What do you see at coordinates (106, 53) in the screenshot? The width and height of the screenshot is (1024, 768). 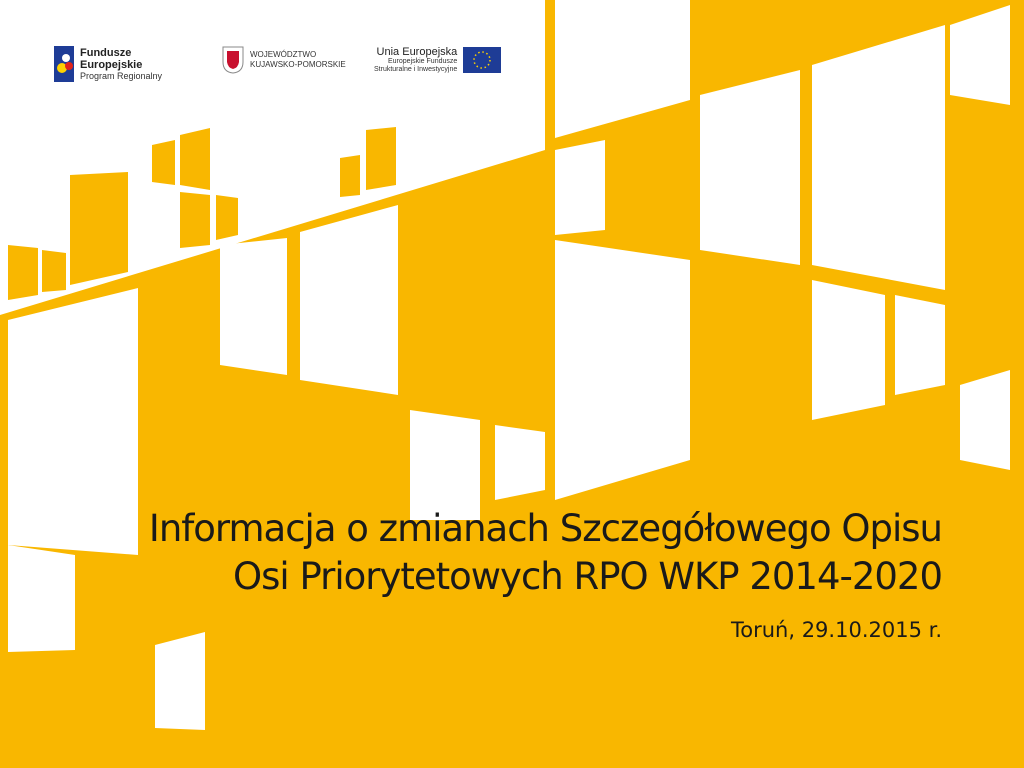 I see `fe-line1: Fundusze` at bounding box center [106, 53].